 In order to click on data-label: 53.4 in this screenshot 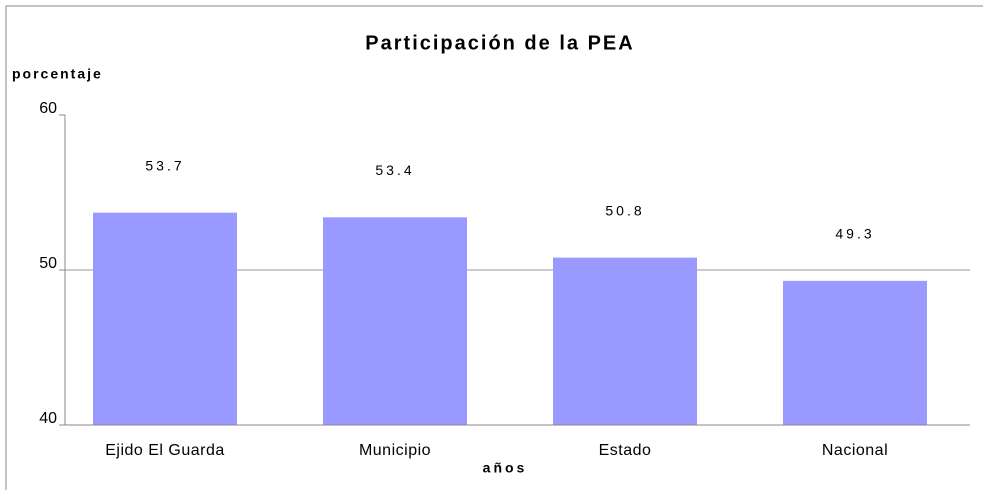, I will do `click(394, 170)`.